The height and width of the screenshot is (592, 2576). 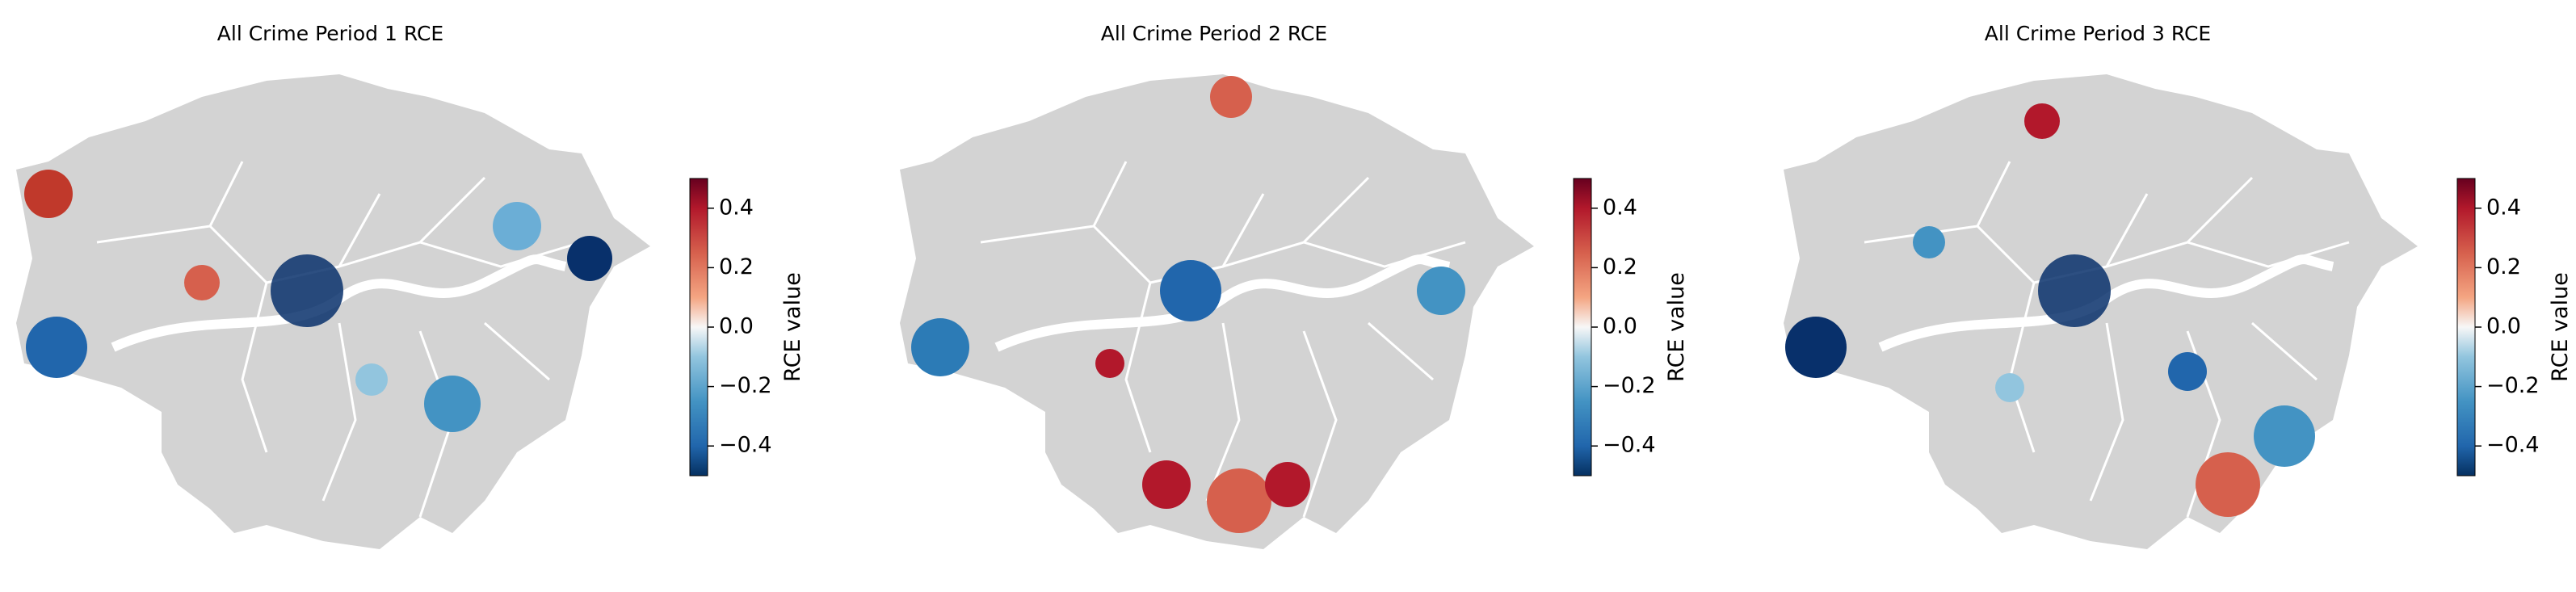 I want to click on panel-title: All Crime Period 1 RCE, so click(x=330, y=33).